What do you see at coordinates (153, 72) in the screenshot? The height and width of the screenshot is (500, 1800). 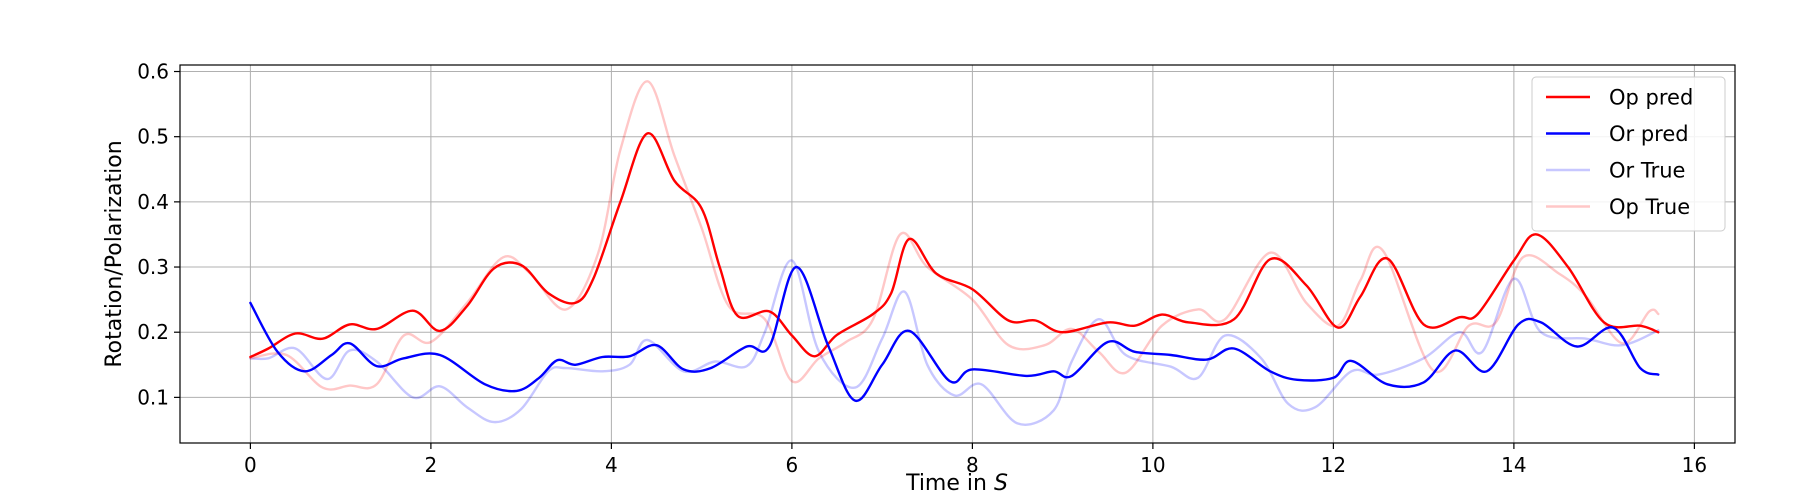 I see `y-tick-label: 0.6` at bounding box center [153, 72].